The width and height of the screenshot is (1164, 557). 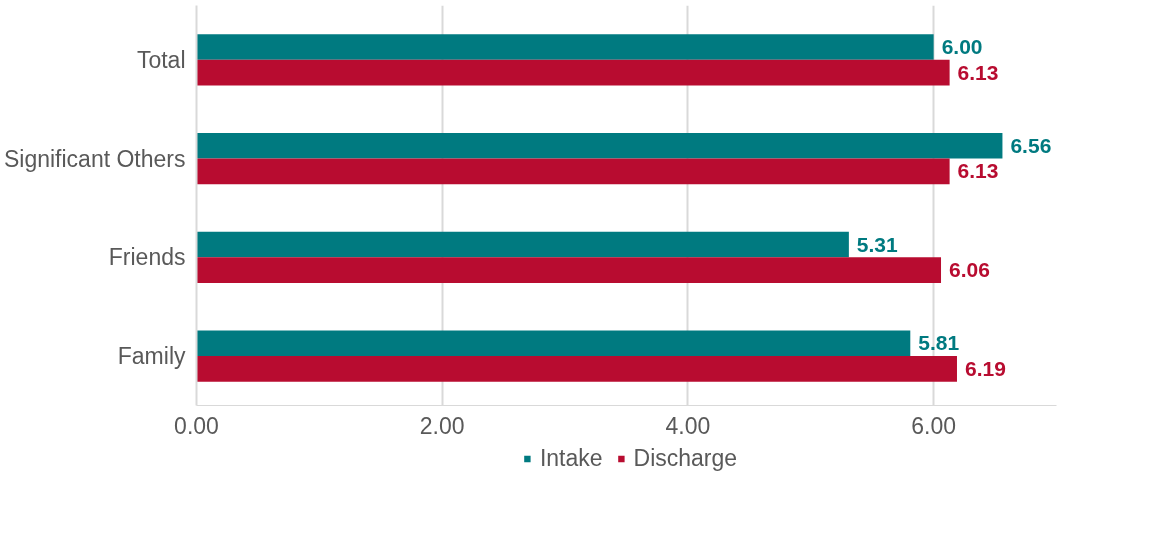 What do you see at coordinates (688, 425) in the screenshot?
I see `x-tick-label: 4.00` at bounding box center [688, 425].